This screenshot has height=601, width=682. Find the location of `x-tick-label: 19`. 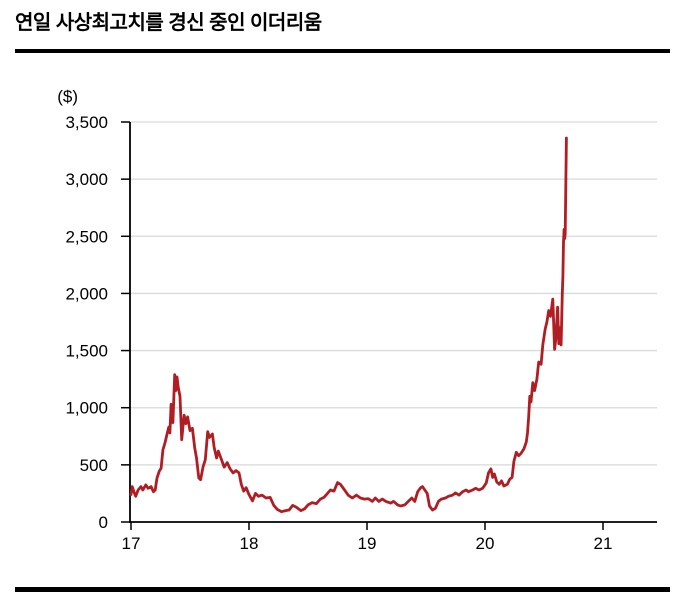

x-tick-label: 19 is located at coordinates (367, 543).